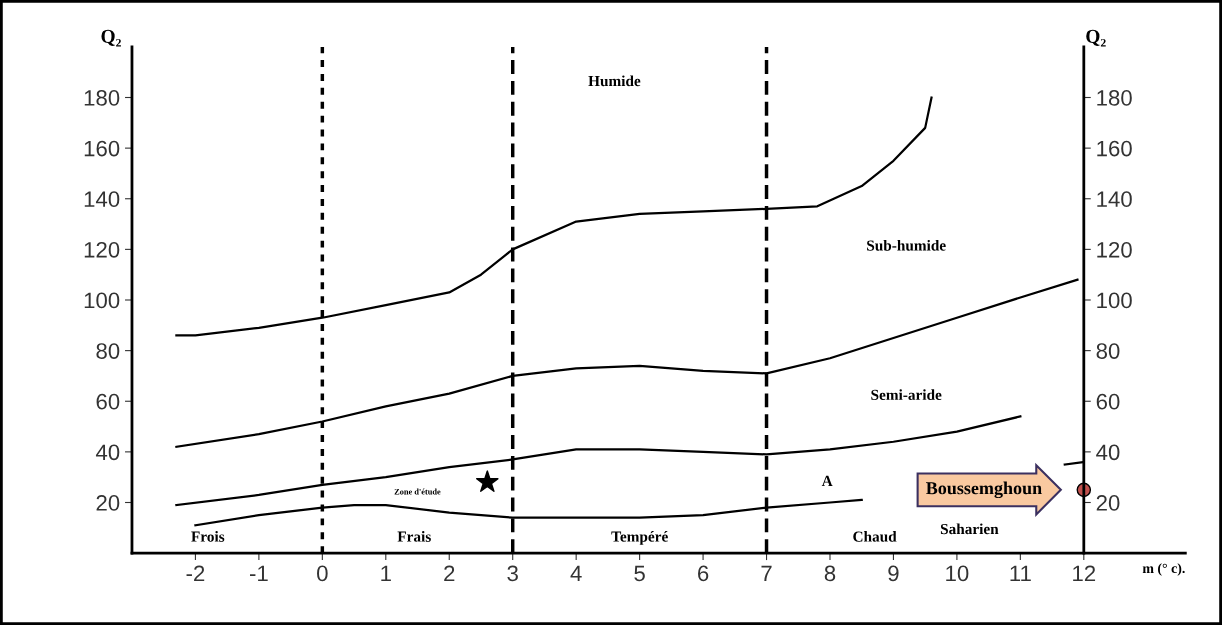 The height and width of the screenshot is (625, 1222). I want to click on annotation: Humide, so click(614, 81).